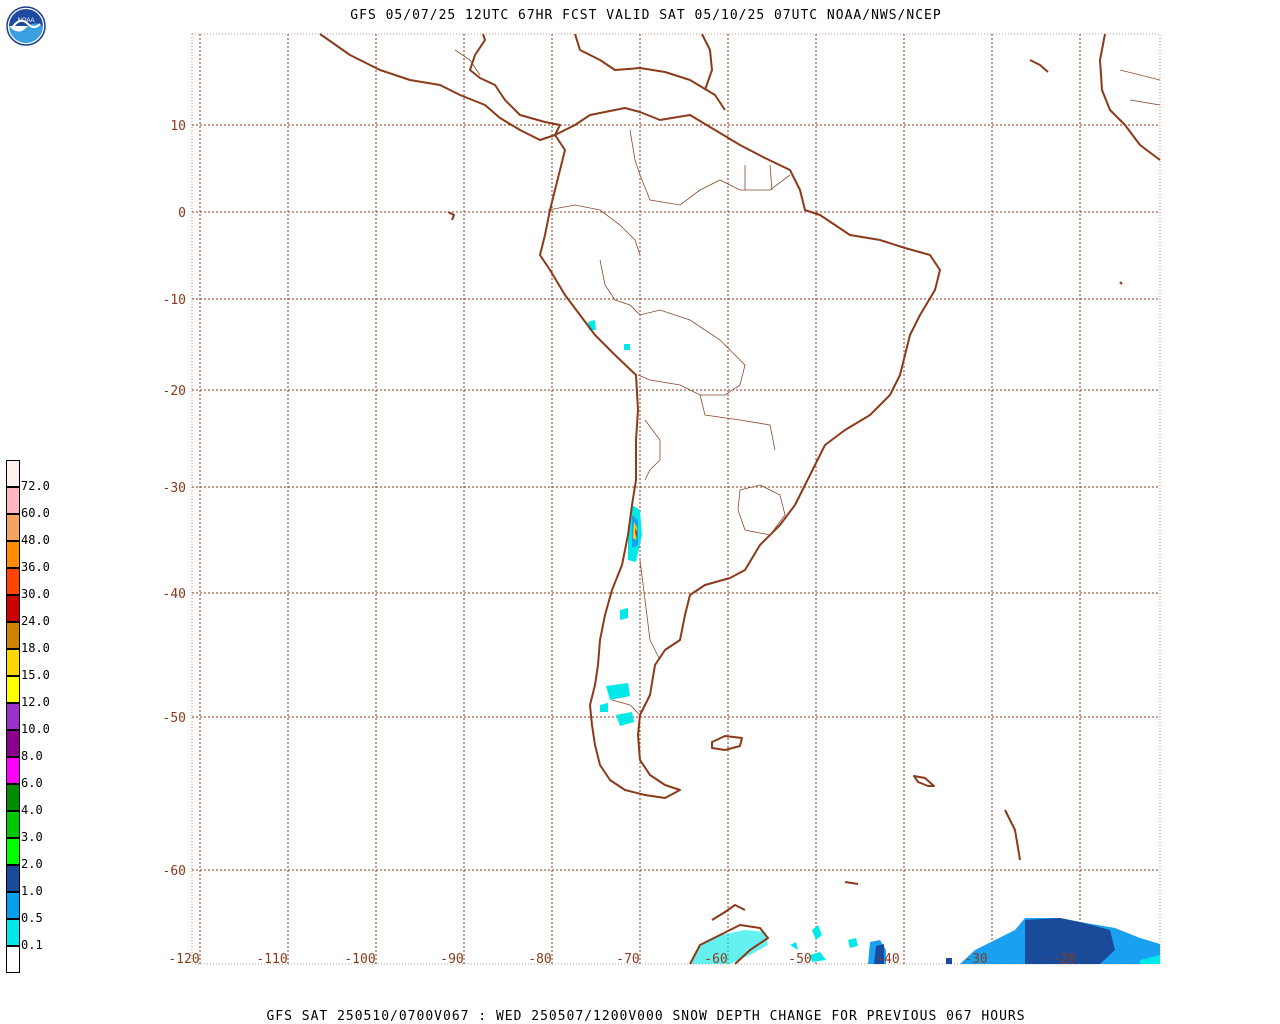 The image size is (1280, 1024). Describe the element at coordinates (32, 783) in the screenshot. I see `legend-value: 6.0` at that location.